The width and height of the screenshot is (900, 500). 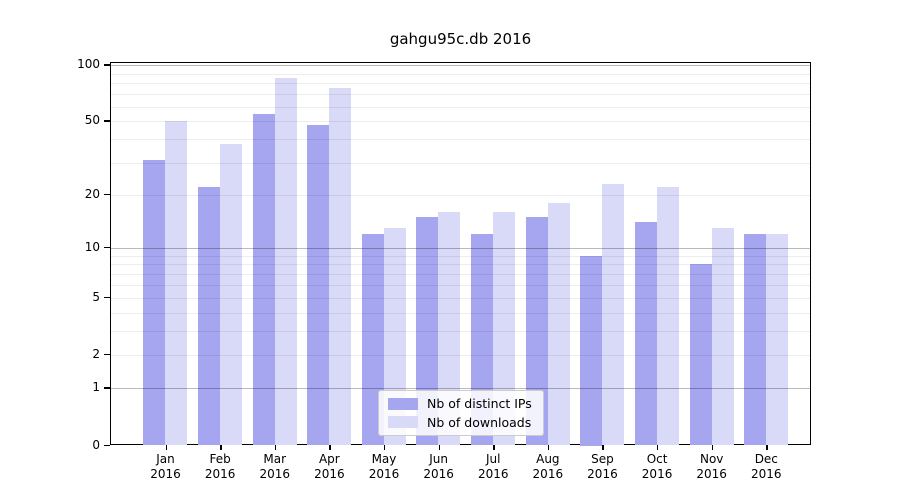 What do you see at coordinates (384, 458) in the screenshot?
I see `x-label-month: May` at bounding box center [384, 458].